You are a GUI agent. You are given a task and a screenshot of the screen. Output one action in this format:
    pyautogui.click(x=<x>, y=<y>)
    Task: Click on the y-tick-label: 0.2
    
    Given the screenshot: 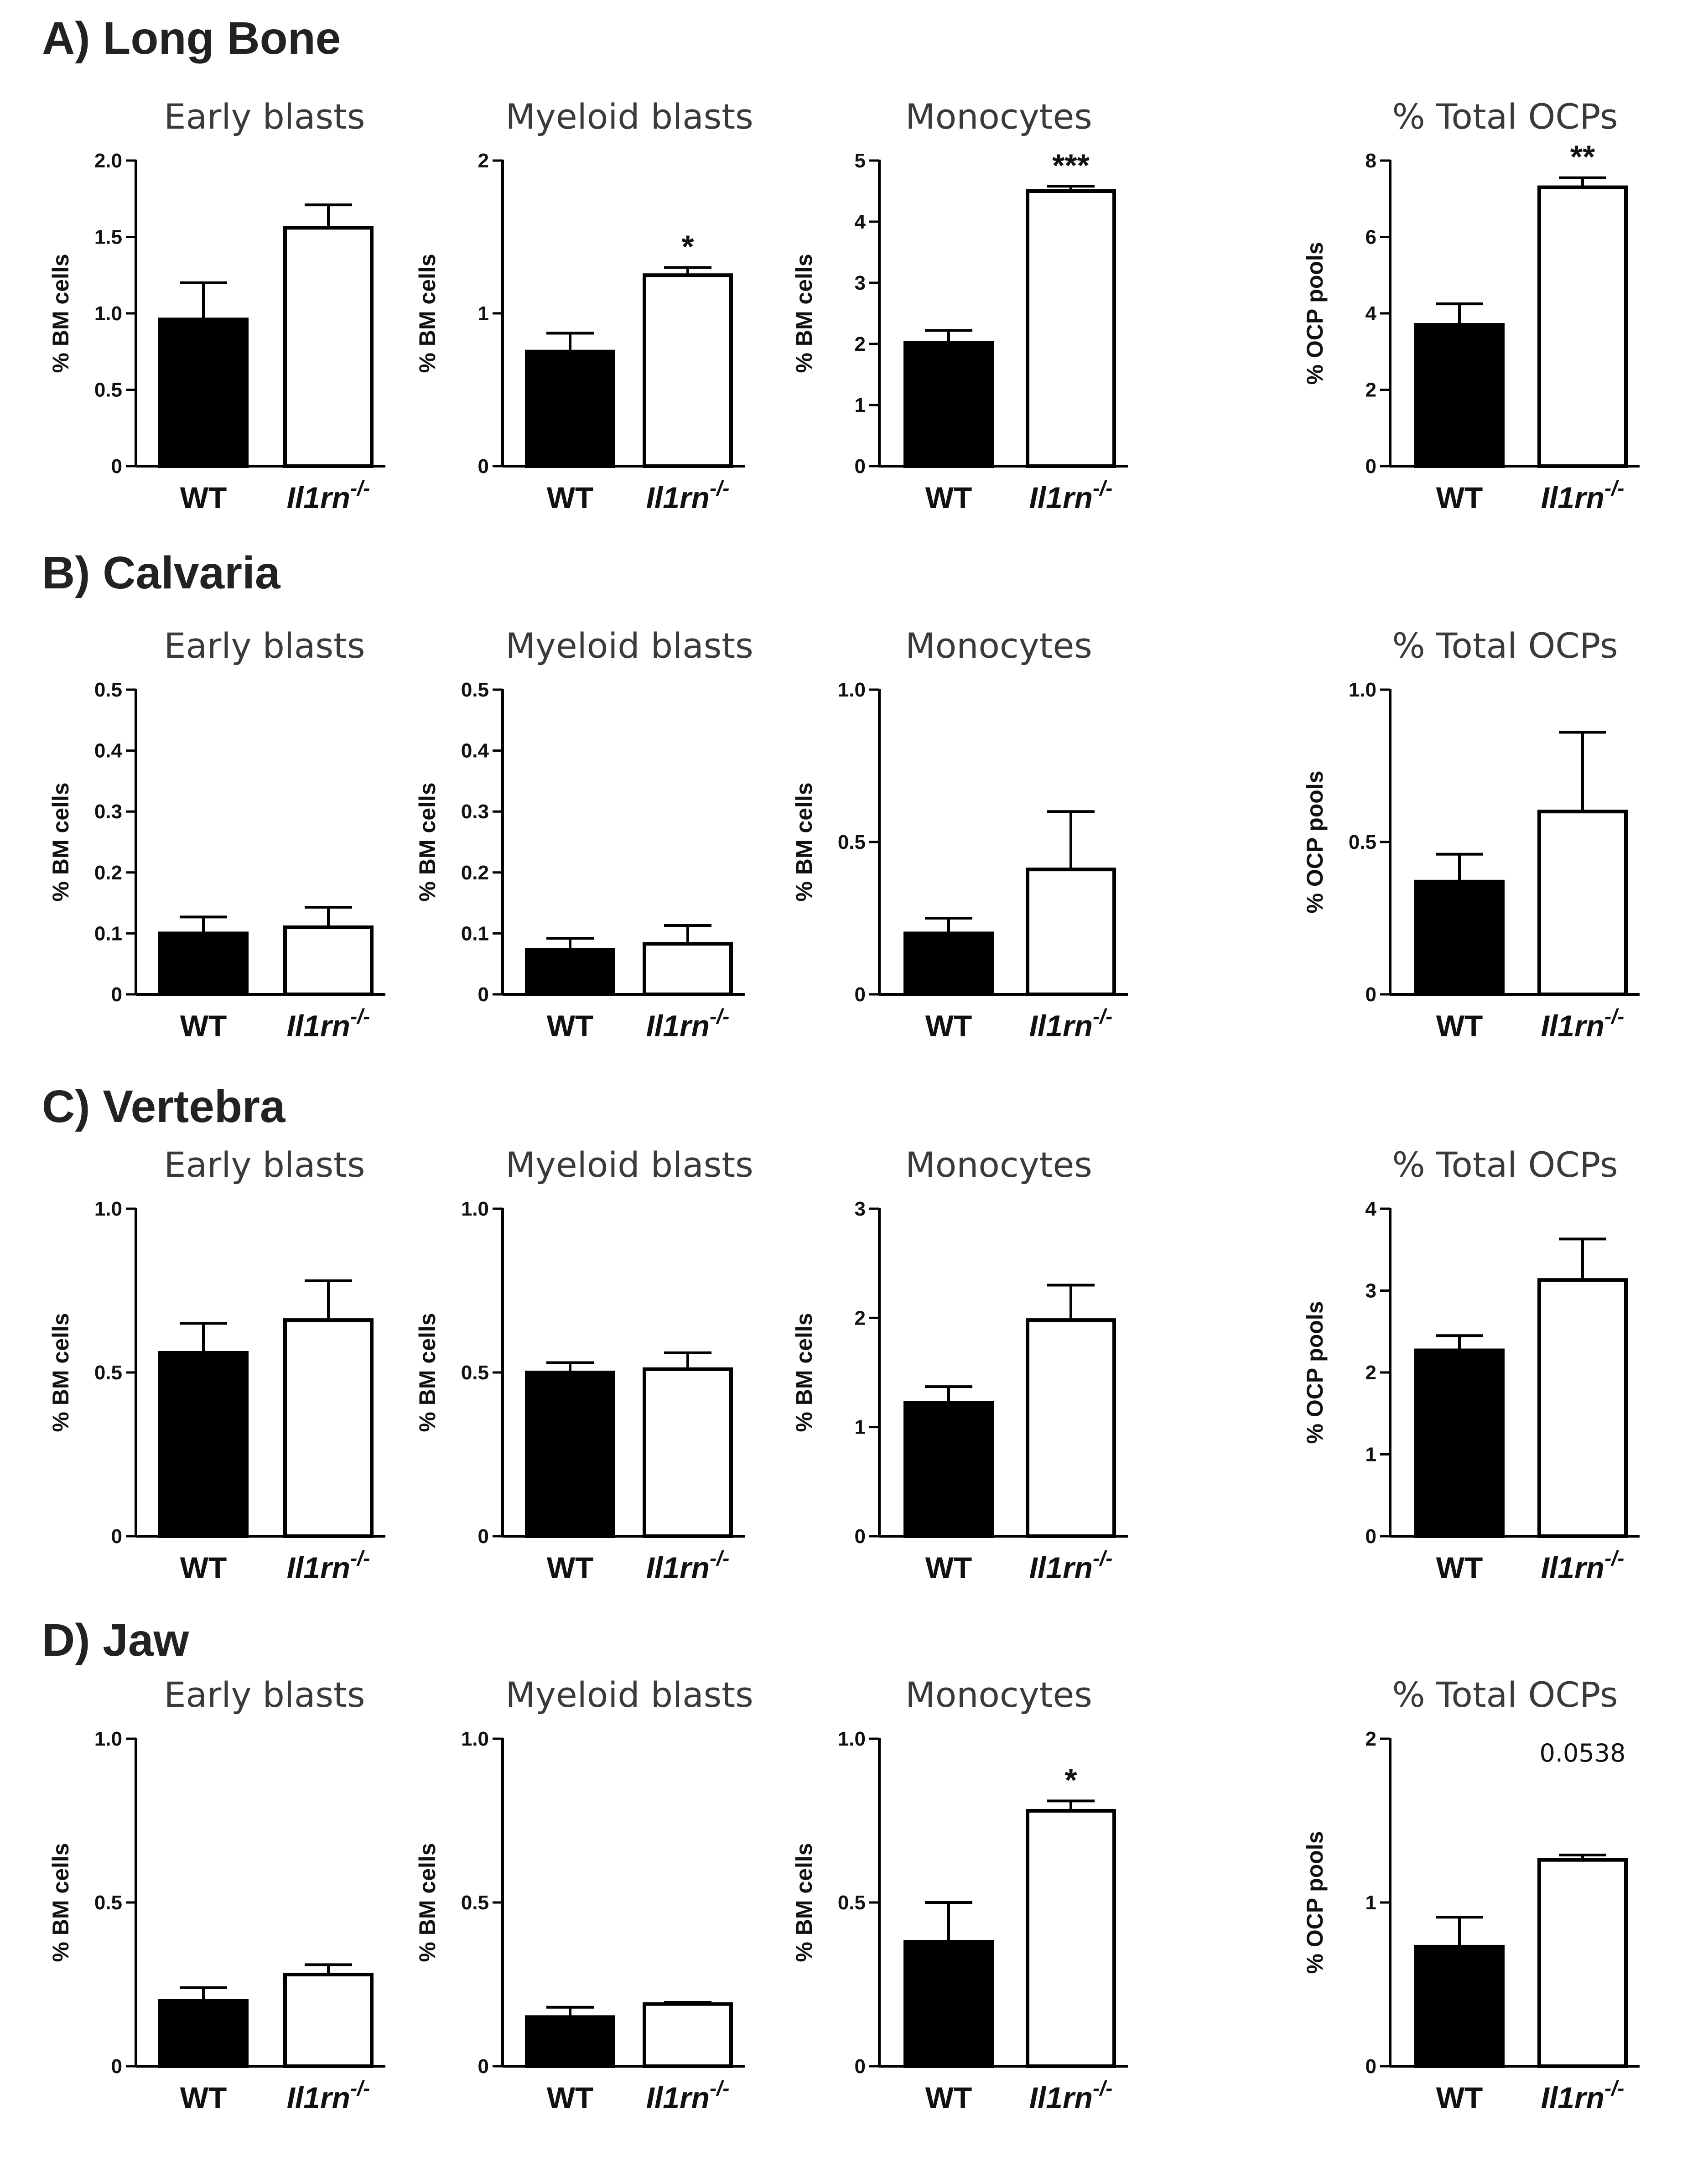 What is the action you would take?
    pyautogui.click(x=475, y=873)
    